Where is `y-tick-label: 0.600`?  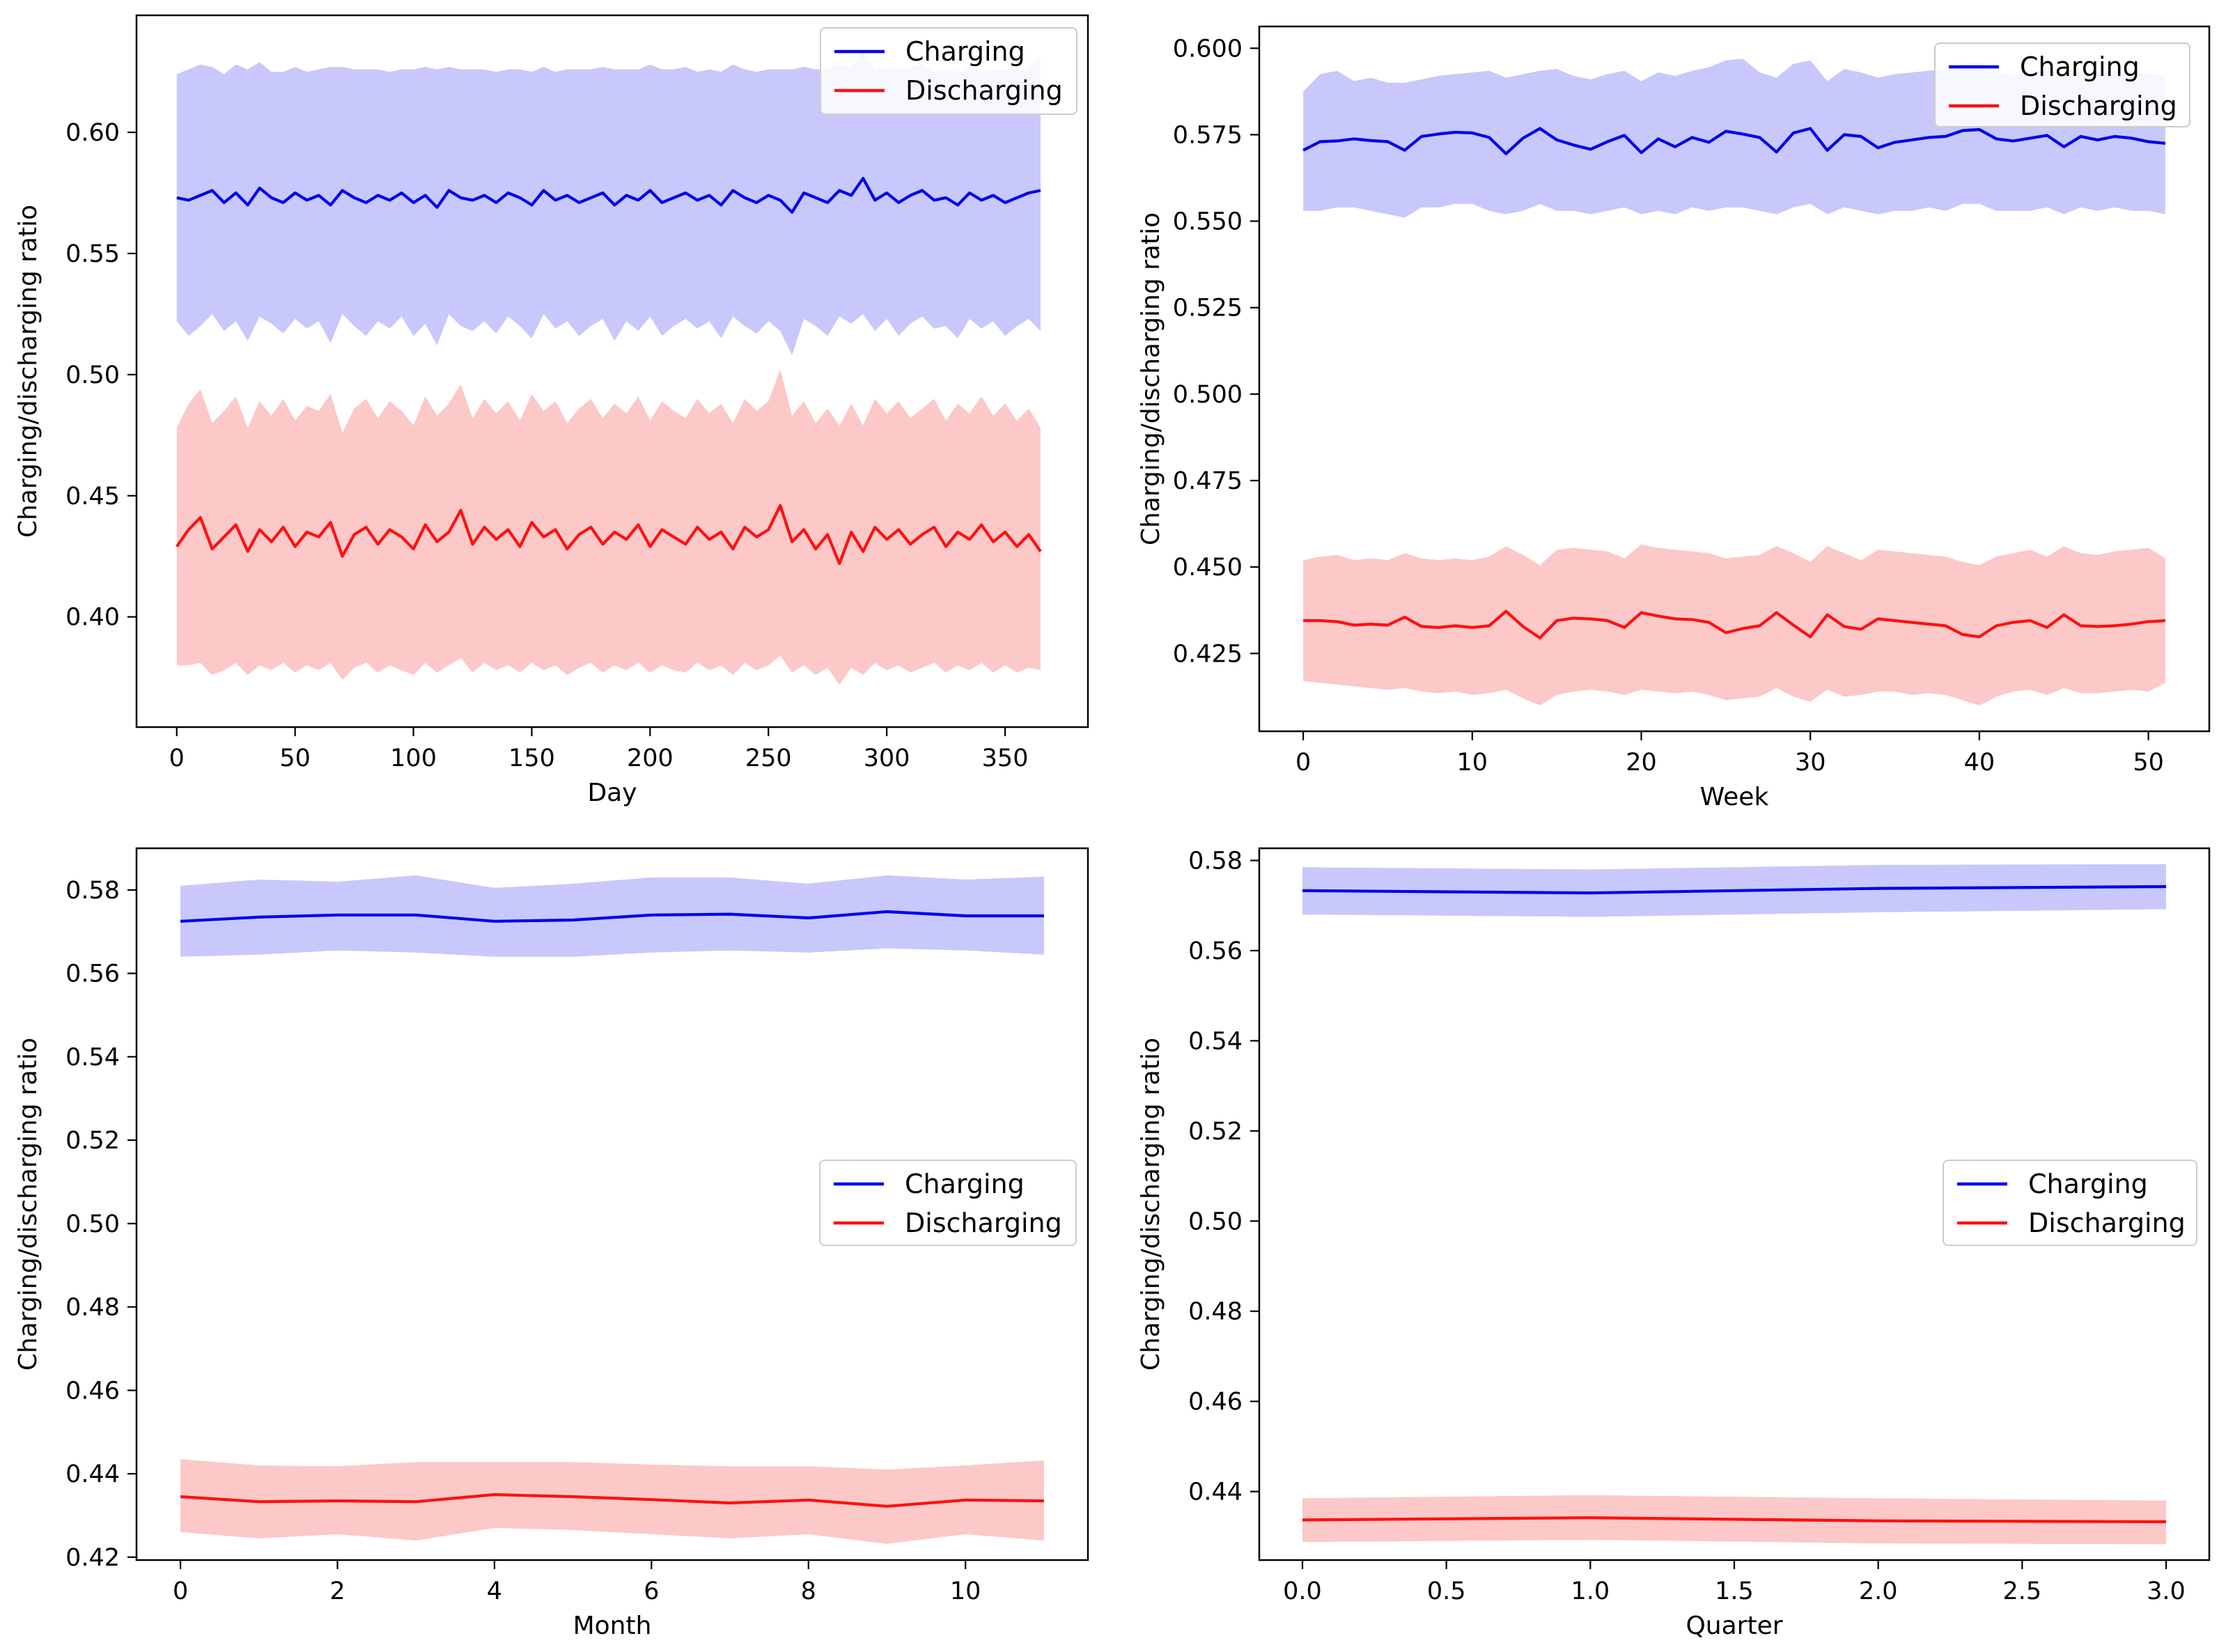
y-tick-label: 0.600 is located at coordinates (1208, 49).